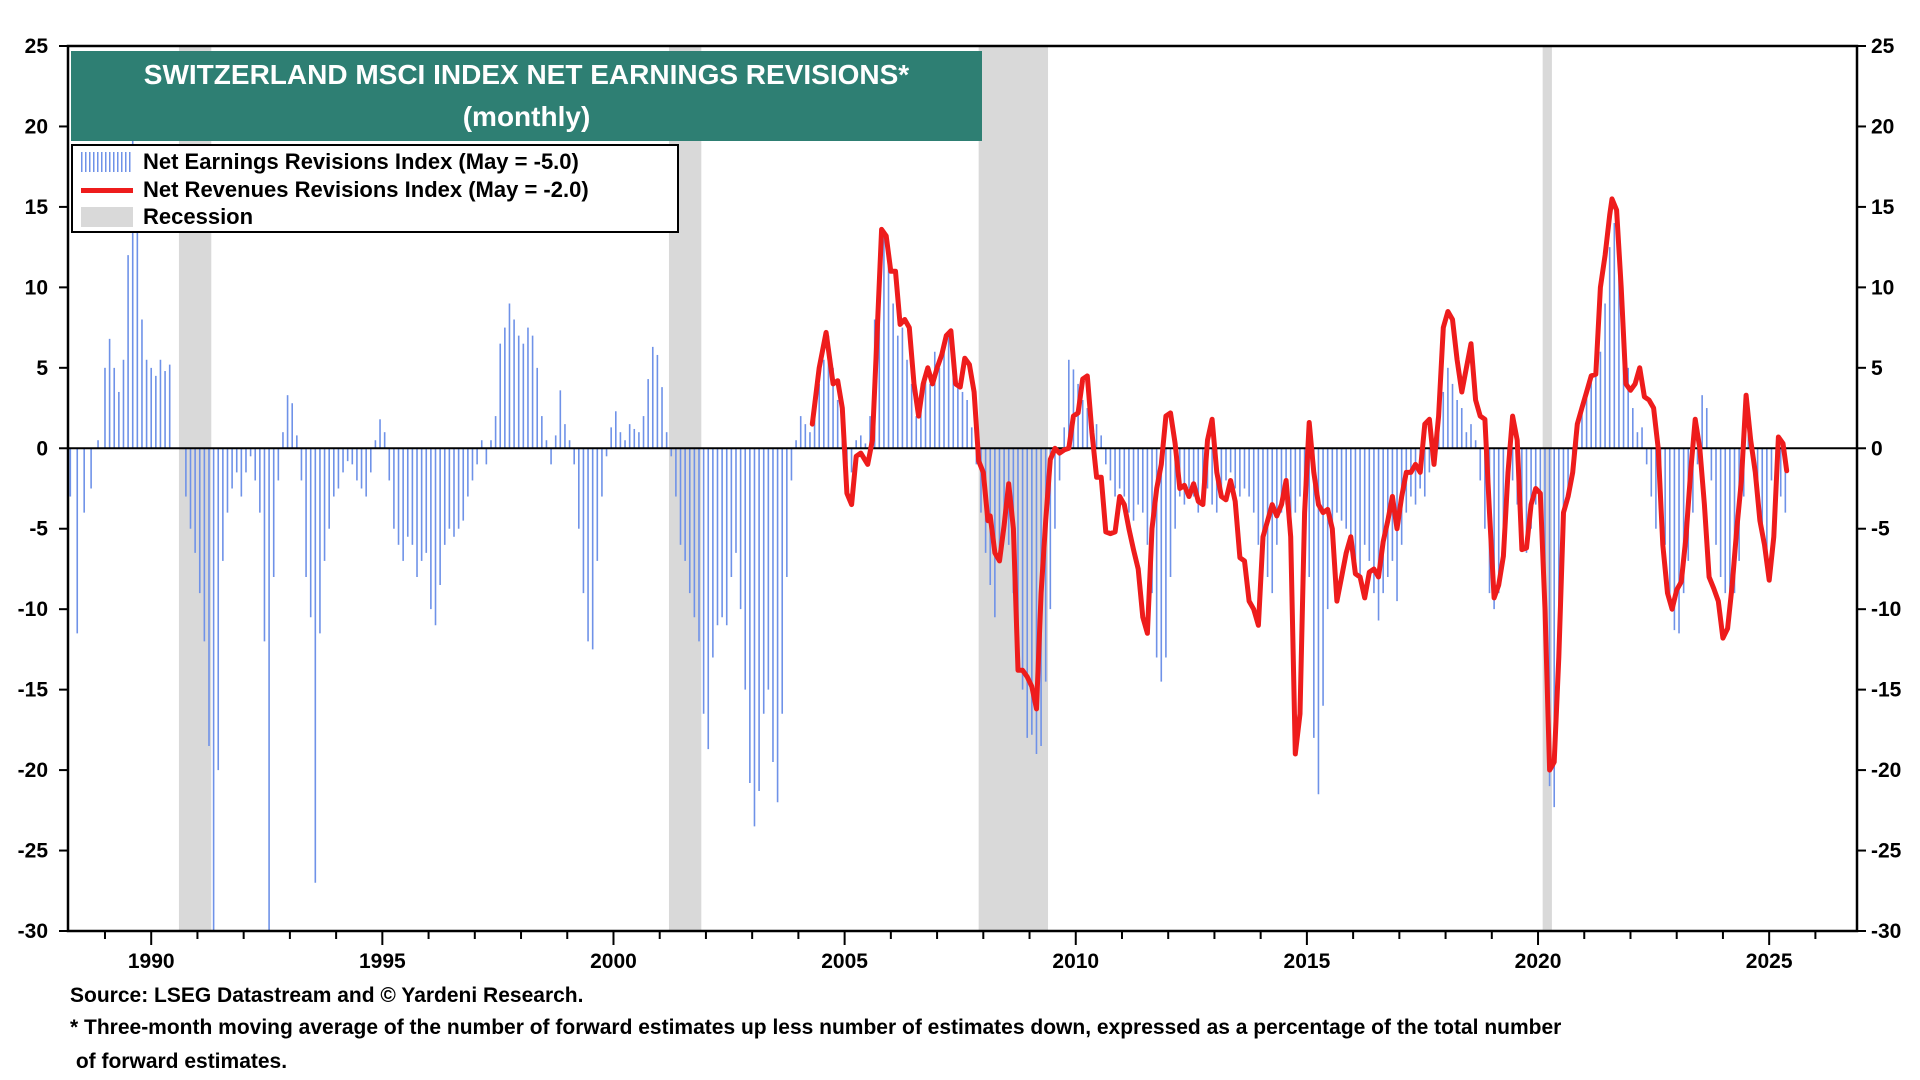 This screenshot has height=1080, width=1920. I want to click on legend-swatch-bars, so click(107, 162).